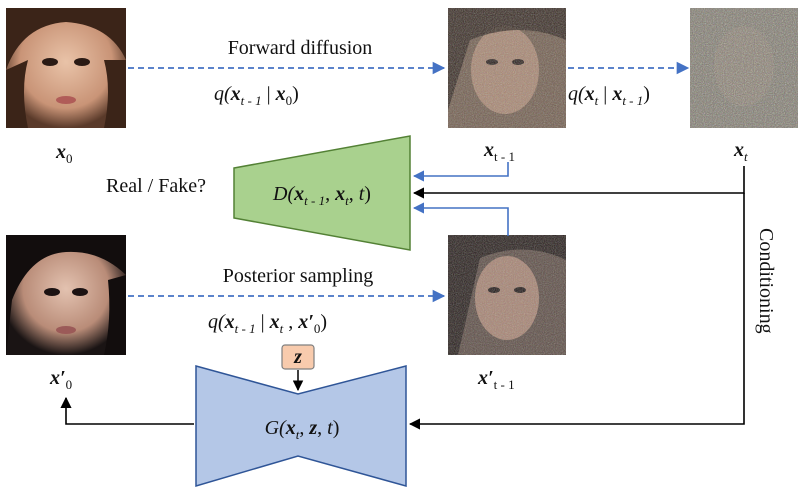 This screenshot has width=800, height=504. What do you see at coordinates (460, 172) in the screenshot?
I see `arrow-x-t-minus-1-to-d` at bounding box center [460, 172].